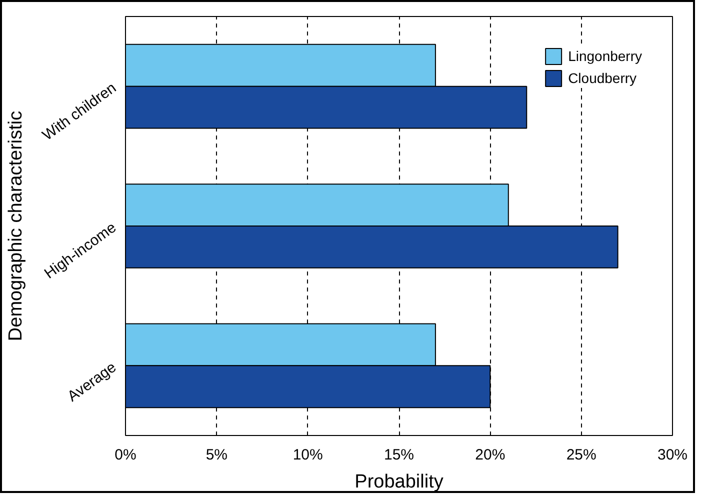 The height and width of the screenshot is (499, 701). What do you see at coordinates (605, 56) in the screenshot?
I see `legend-label: Lingonberry` at bounding box center [605, 56].